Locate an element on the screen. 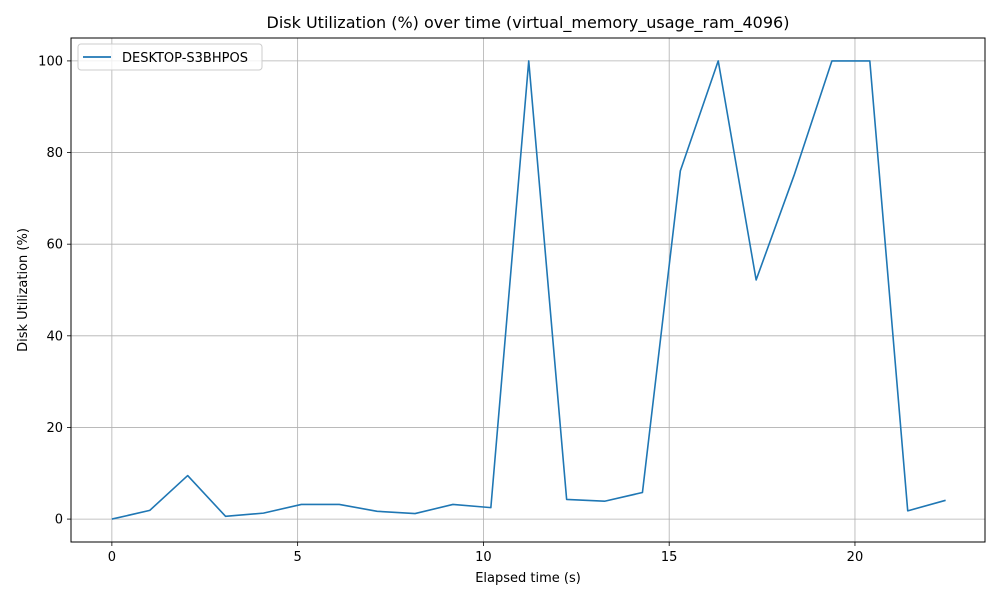  y-tick-label: 100 is located at coordinates (50, 61).